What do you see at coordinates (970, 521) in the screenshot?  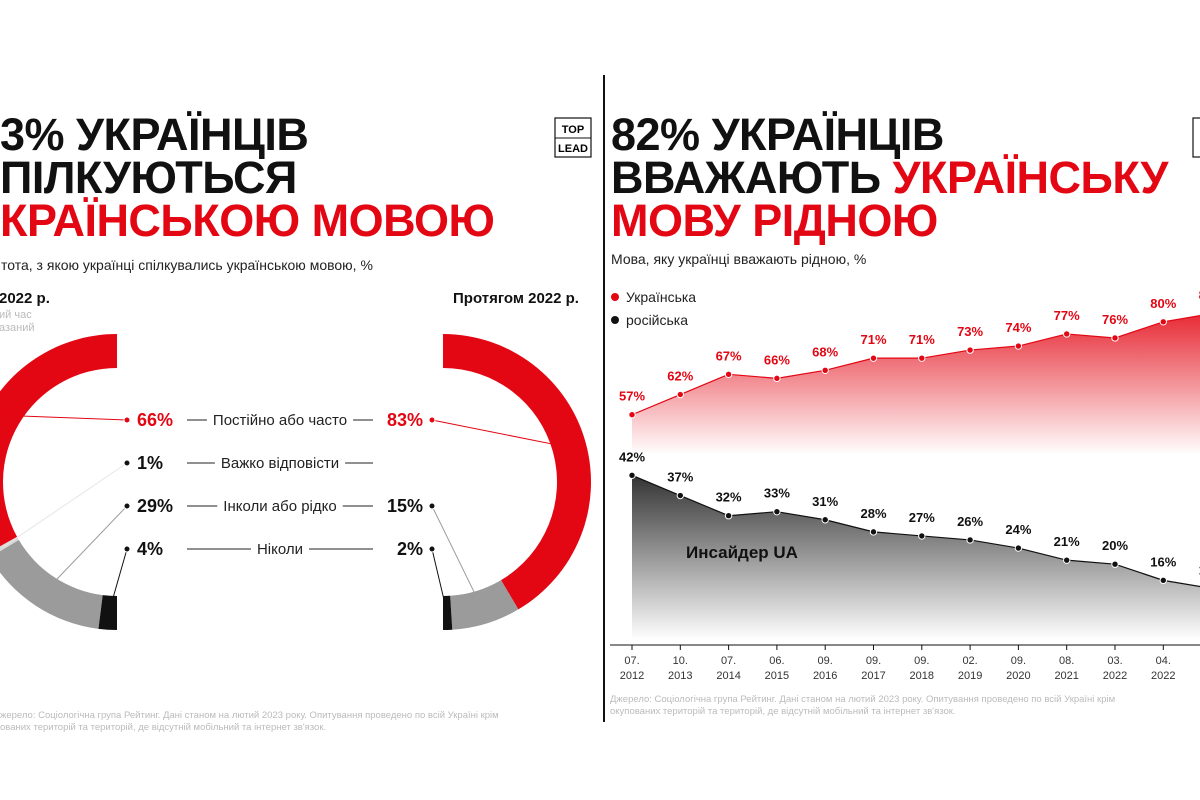 I see `value-label: 26%` at bounding box center [970, 521].